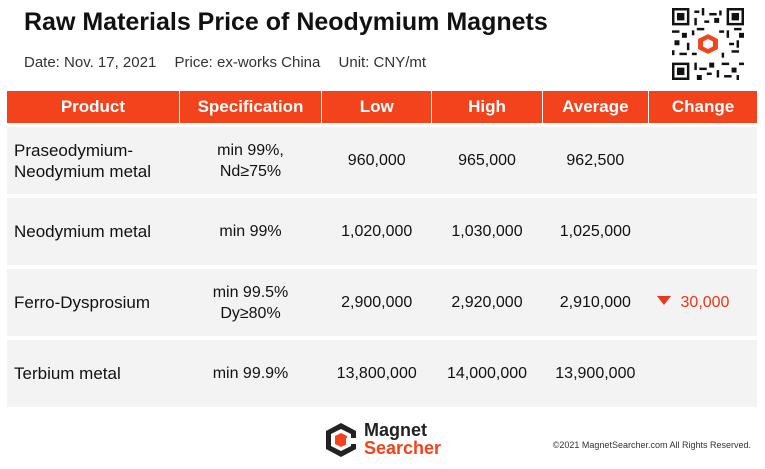 Image resolution: width=765 pixels, height=469 pixels. Describe the element at coordinates (487, 160) in the screenshot. I see `high-cell: 965,000` at that location.